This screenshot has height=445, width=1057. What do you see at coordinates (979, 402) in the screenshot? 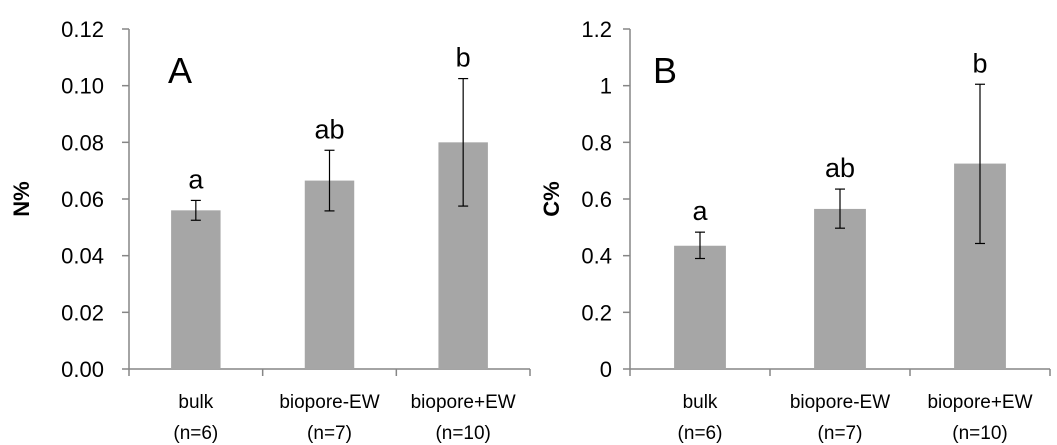
I see `category-label-b: biopore+EW` at bounding box center [979, 402].